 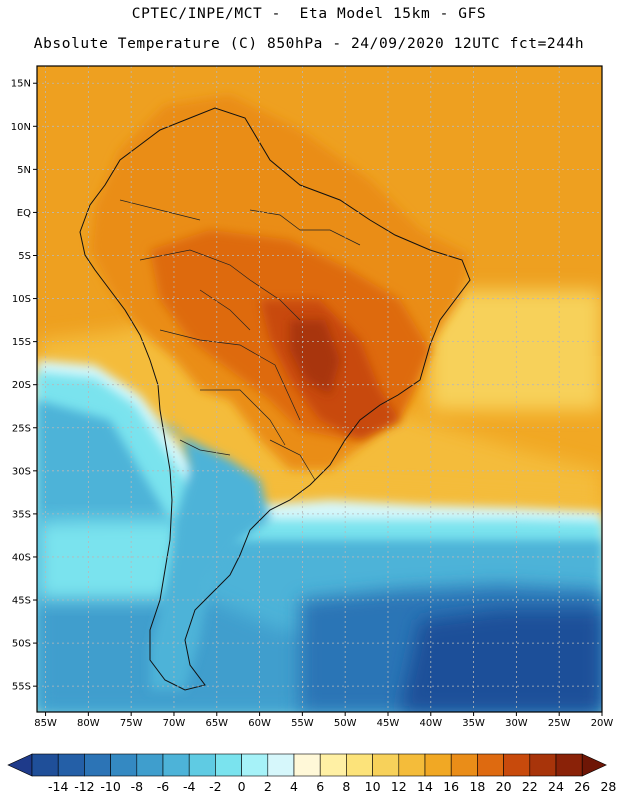 I want to click on lon-tick-label: 80W, so click(x=88, y=723).